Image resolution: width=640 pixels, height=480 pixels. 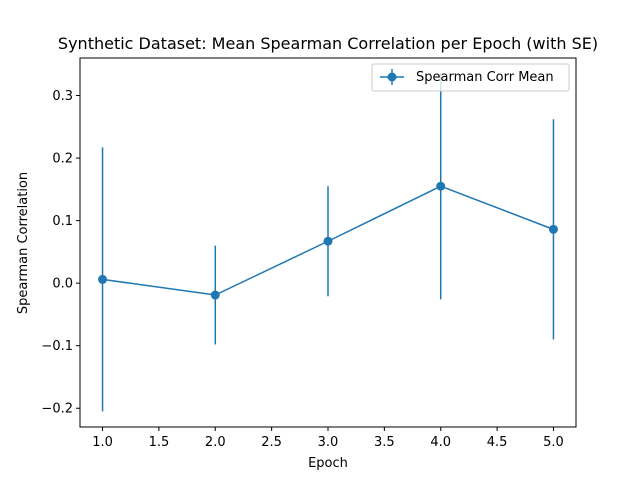 What do you see at coordinates (62, 284) in the screenshot?
I see `y-tick-label: 0.0` at bounding box center [62, 284].